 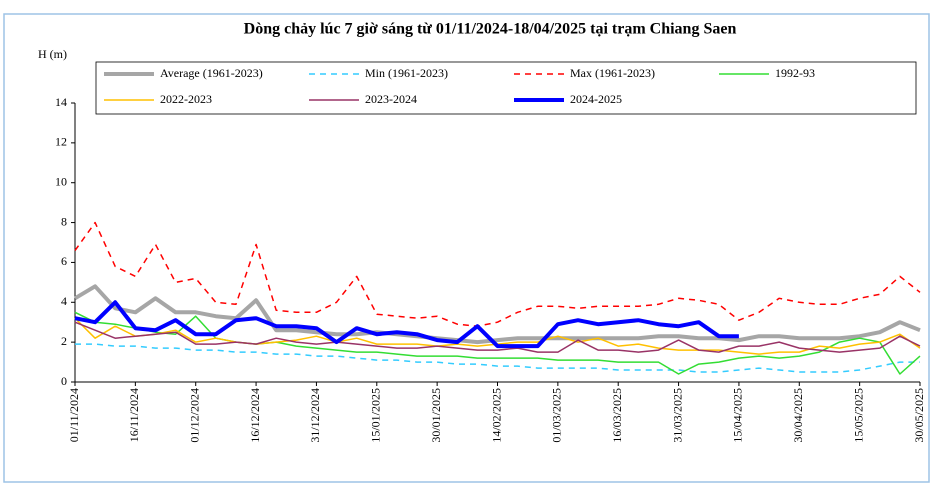 I want to click on legend-label: 2024-2025, so click(x=596, y=99).